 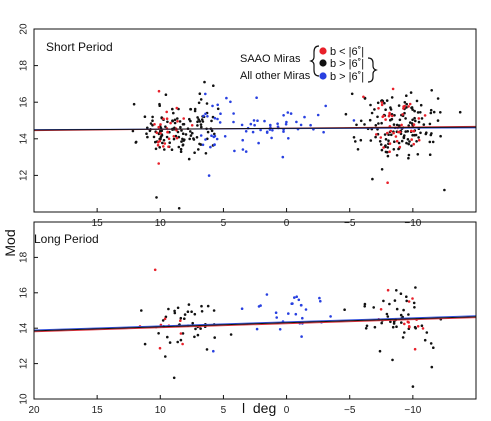 What do you see at coordinates (34, 410) in the screenshot?
I see `x-tick-label: 20` at bounding box center [34, 410].